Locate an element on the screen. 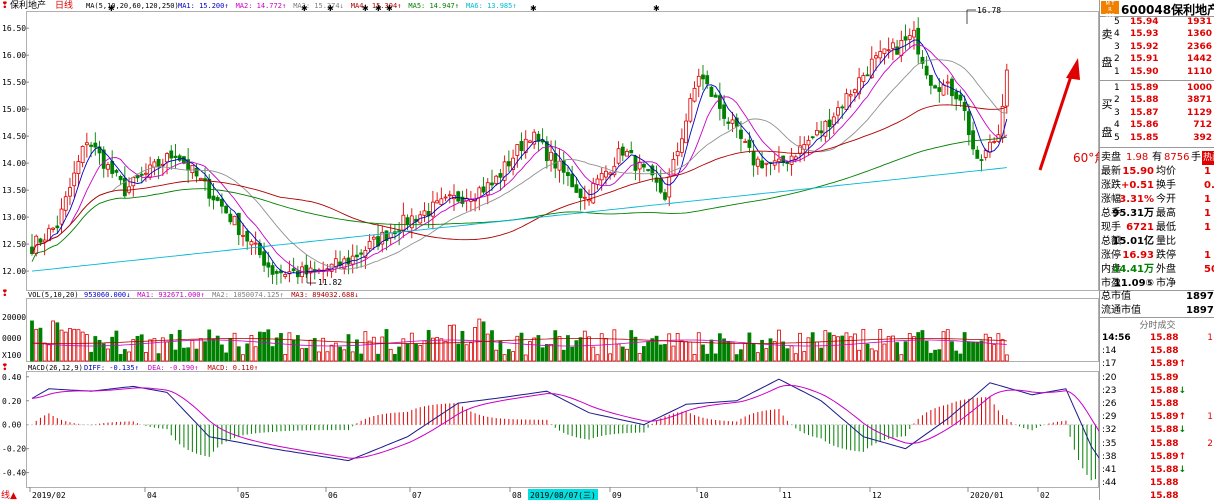 This screenshot has width=1214, height=500. legend-item: MA3: 894032.688↓ is located at coordinates (324, 295).